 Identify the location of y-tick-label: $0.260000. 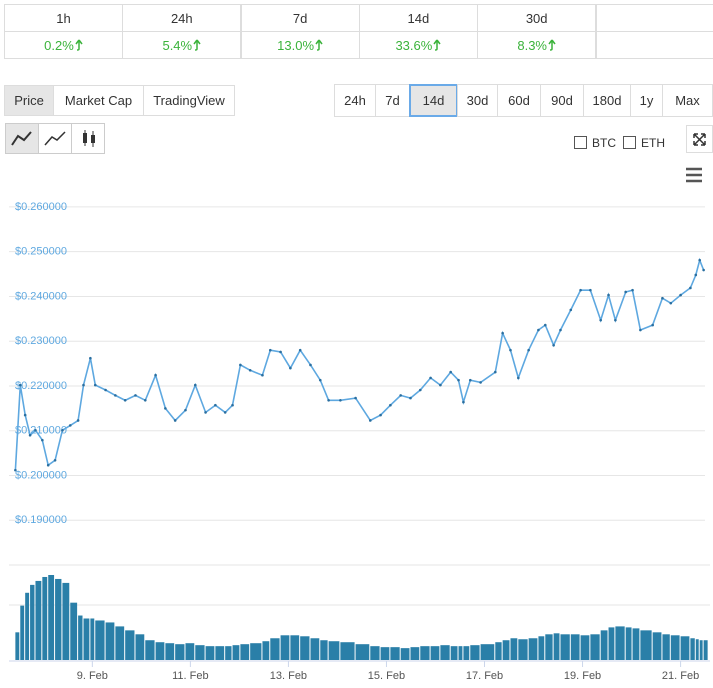
(41, 207).